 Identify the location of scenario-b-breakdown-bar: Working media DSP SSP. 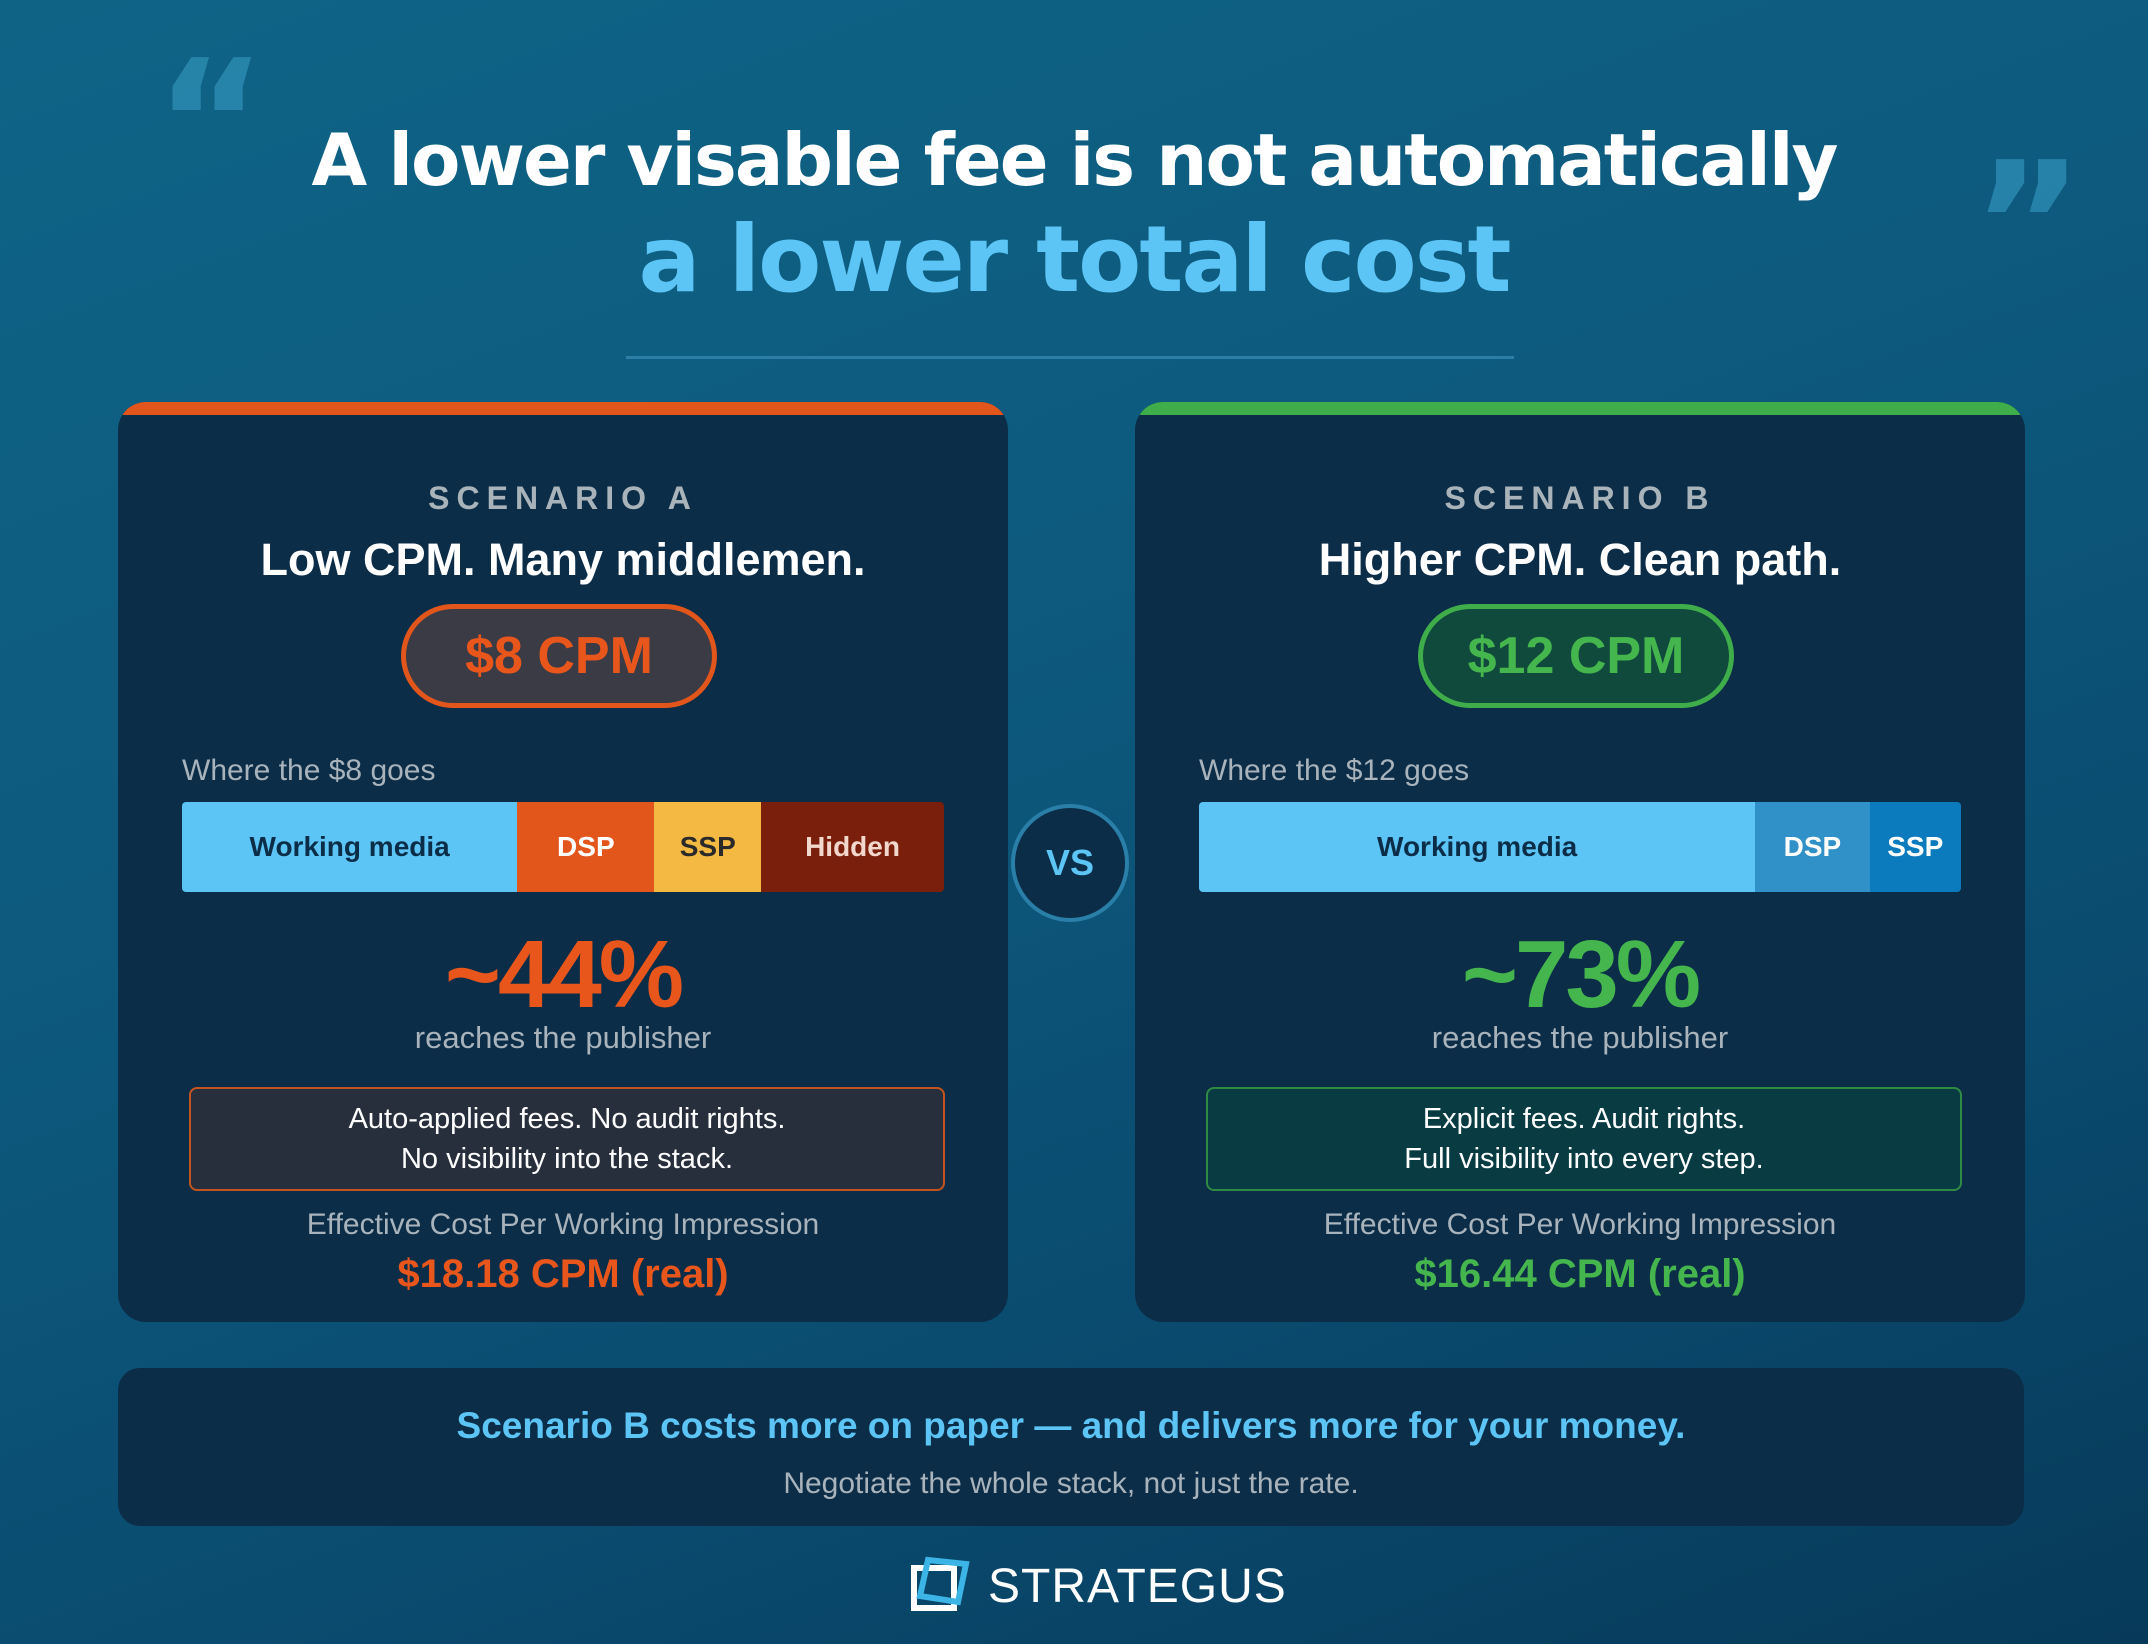
(1580, 847).